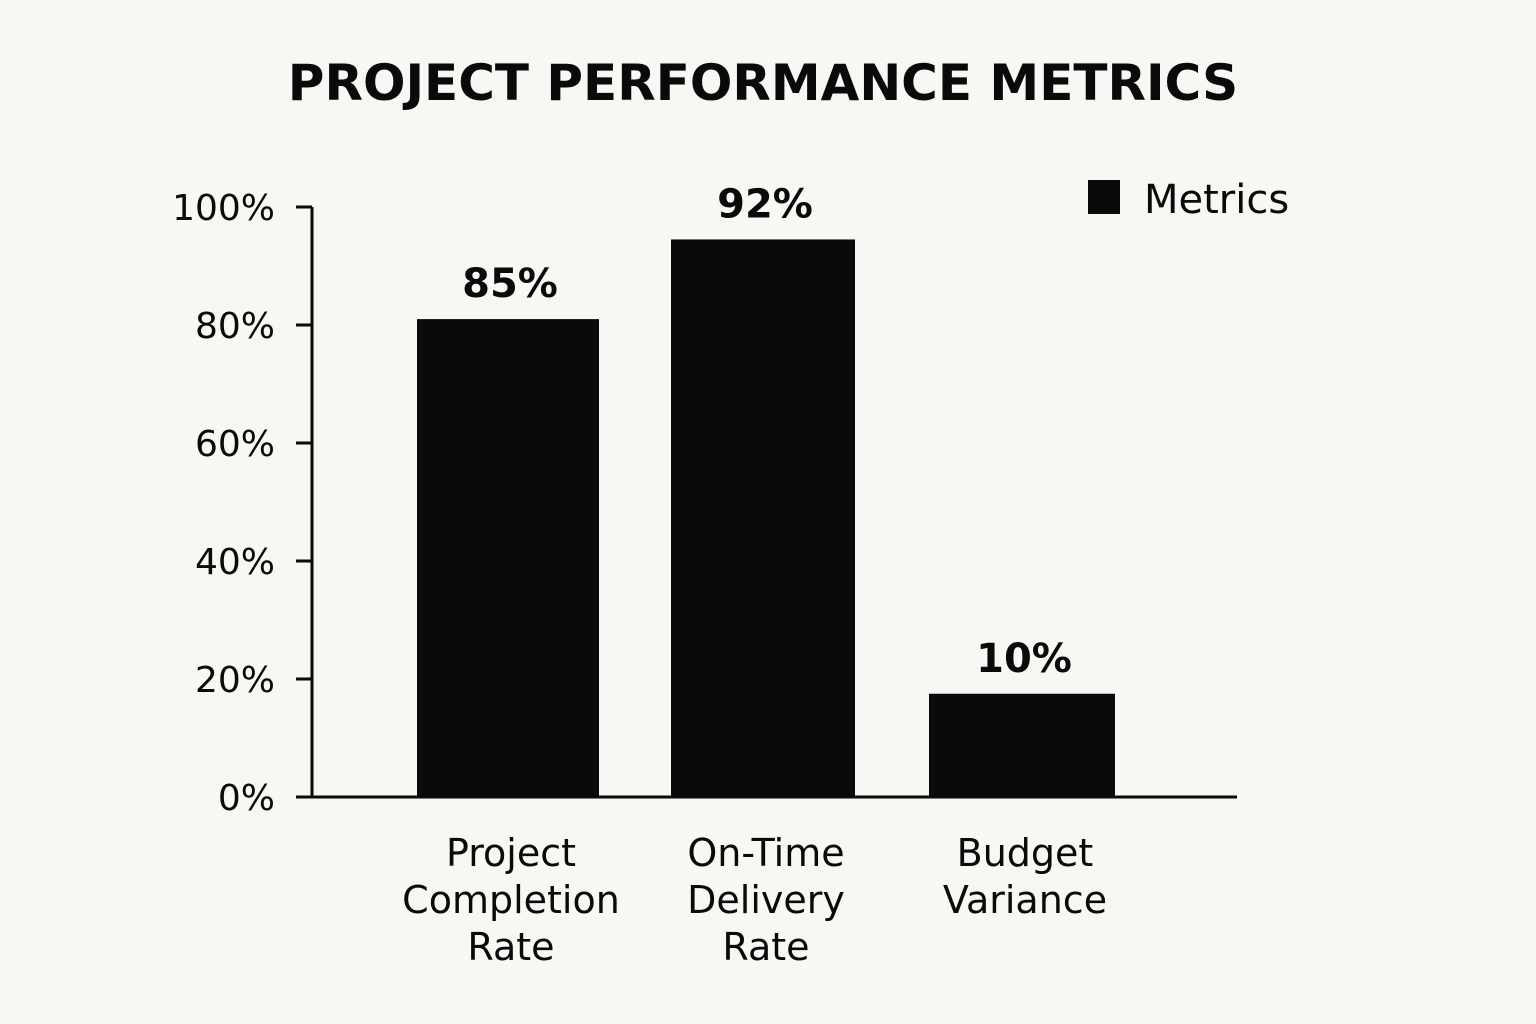 This screenshot has height=1024, width=1536. Describe the element at coordinates (235, 326) in the screenshot. I see `y-tick-label: 80%` at that location.